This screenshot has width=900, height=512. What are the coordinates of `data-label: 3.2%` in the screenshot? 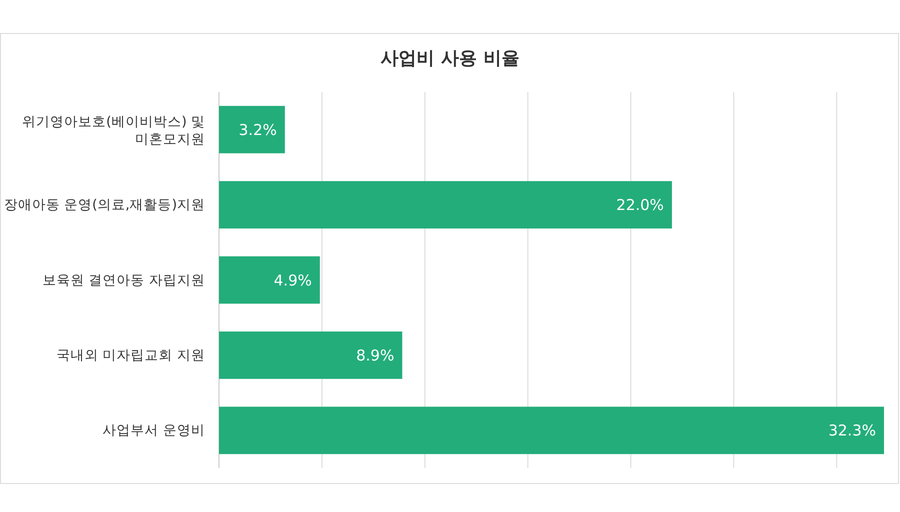 It's located at (257, 129).